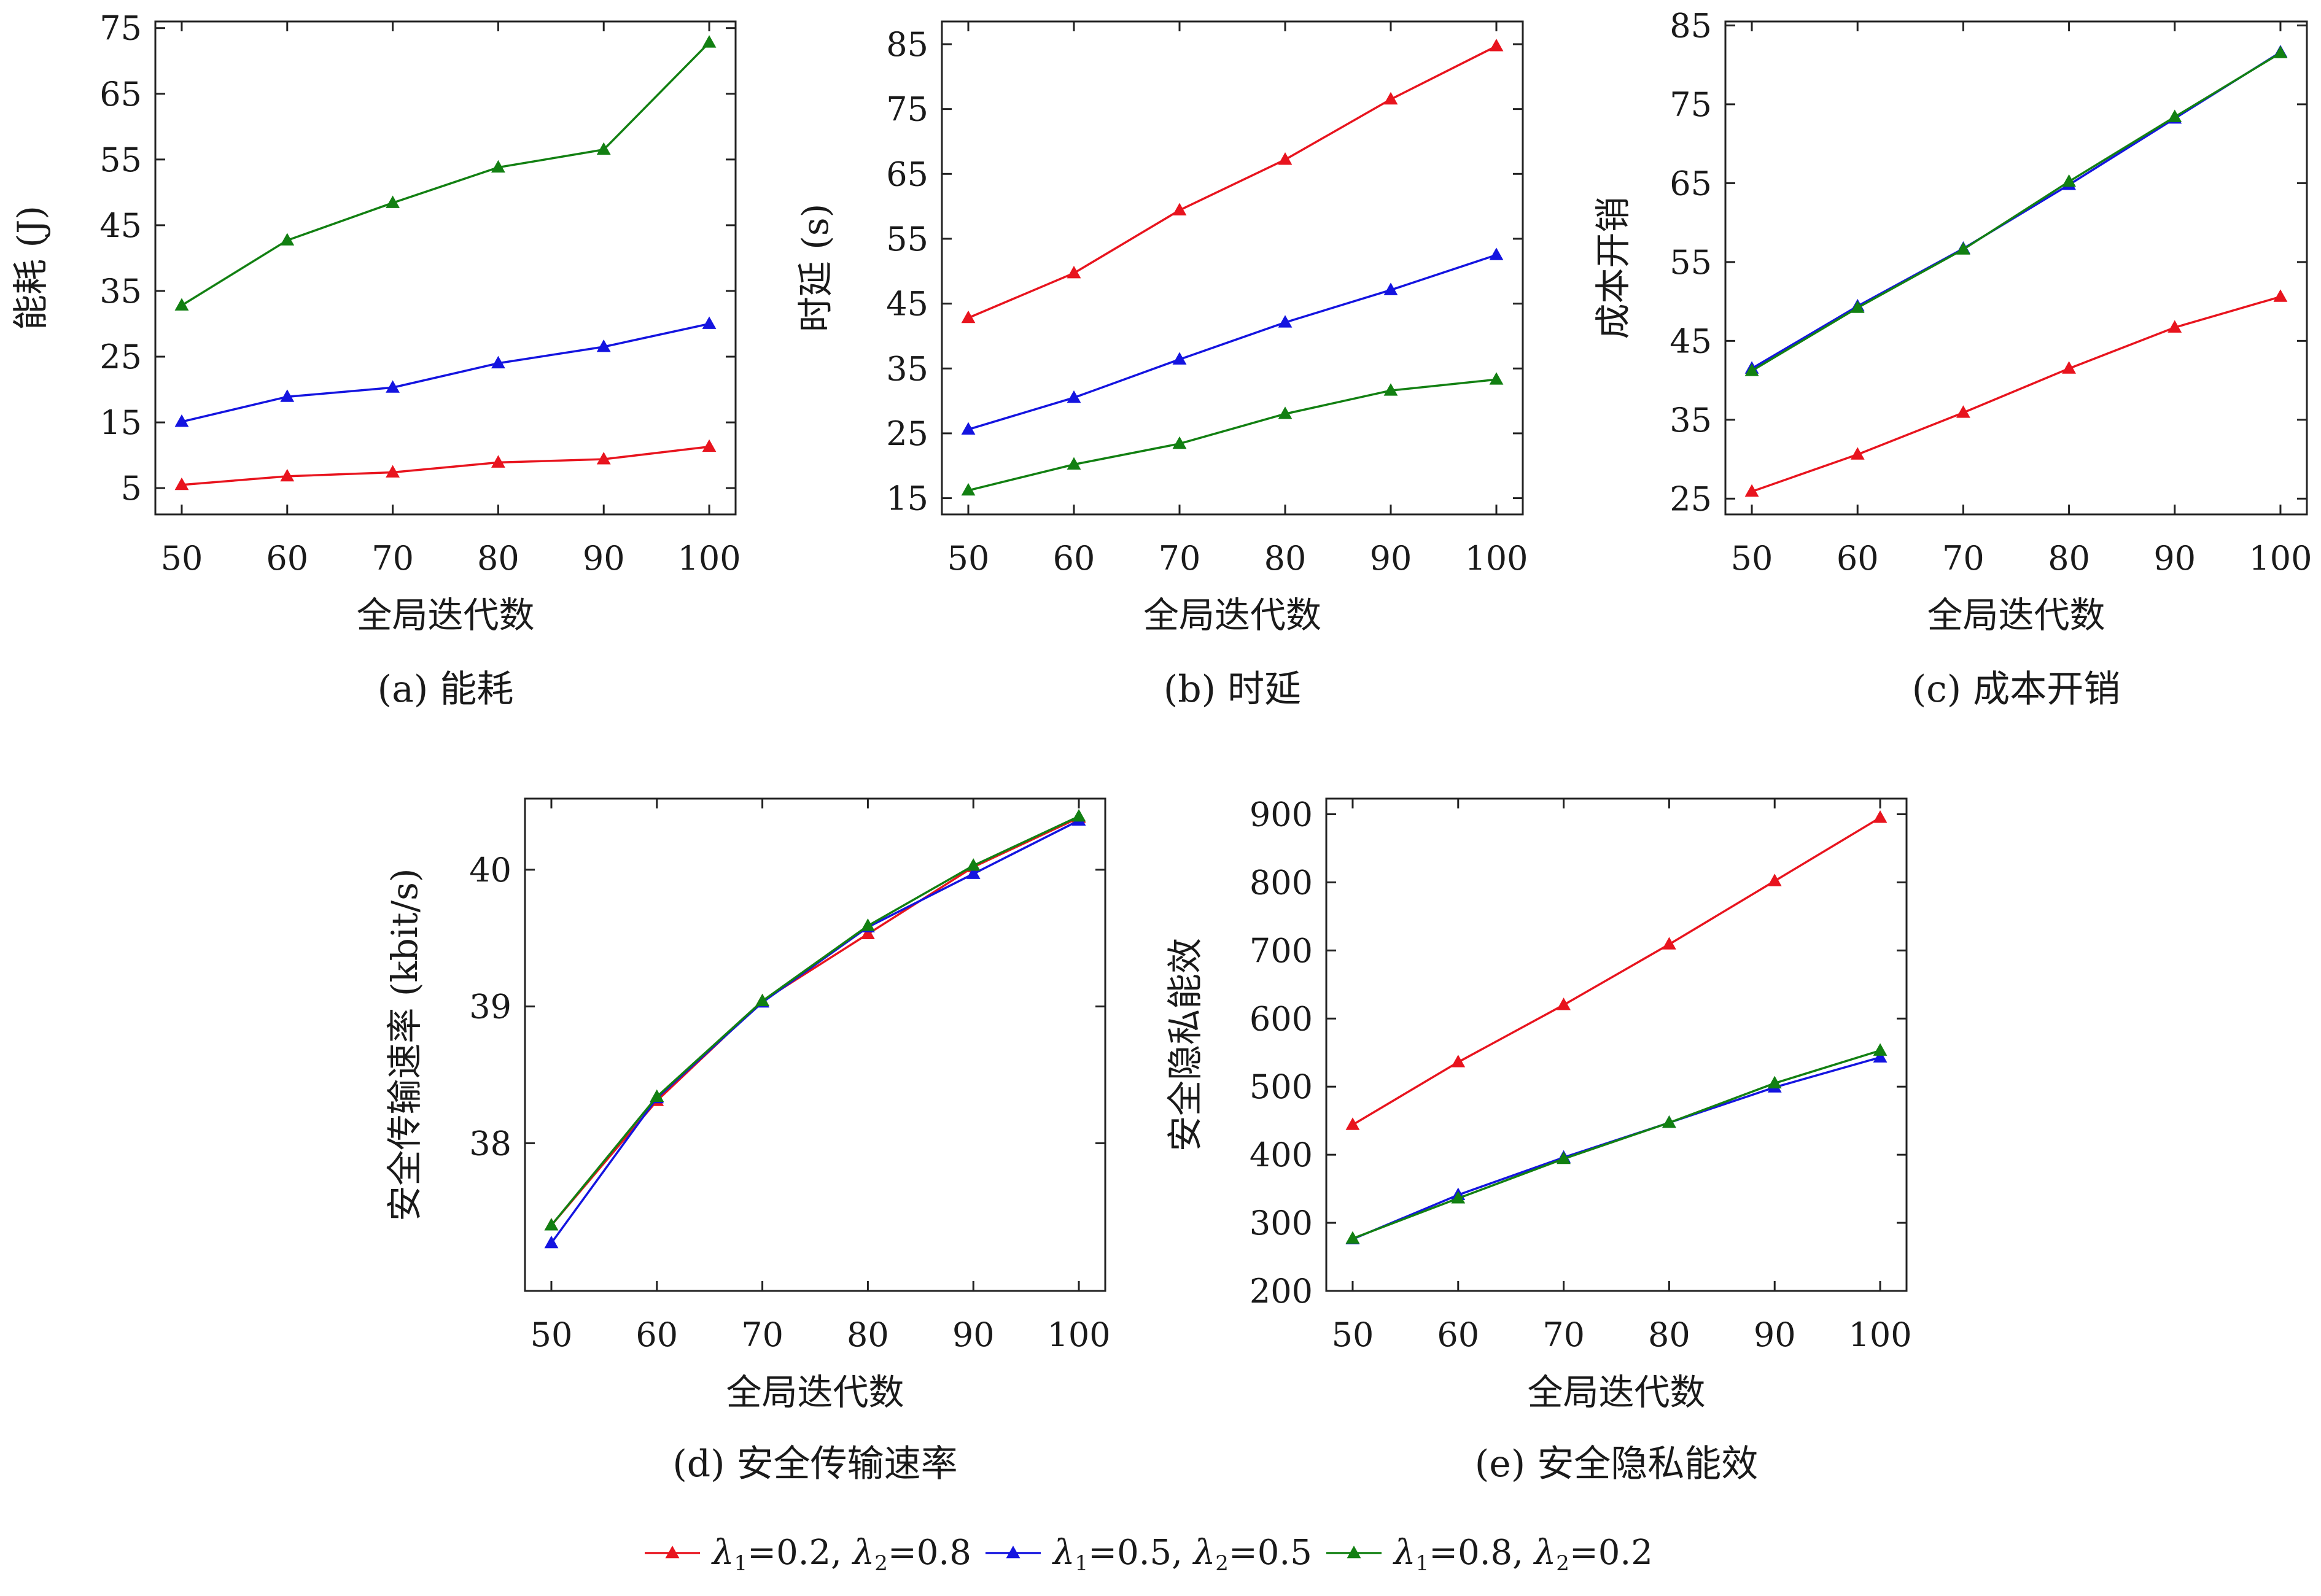 This screenshot has height=1596, width=2321. I want to click on legend-entry-3: λ1=0.8, λ2=0.2, so click(1490, 1554).